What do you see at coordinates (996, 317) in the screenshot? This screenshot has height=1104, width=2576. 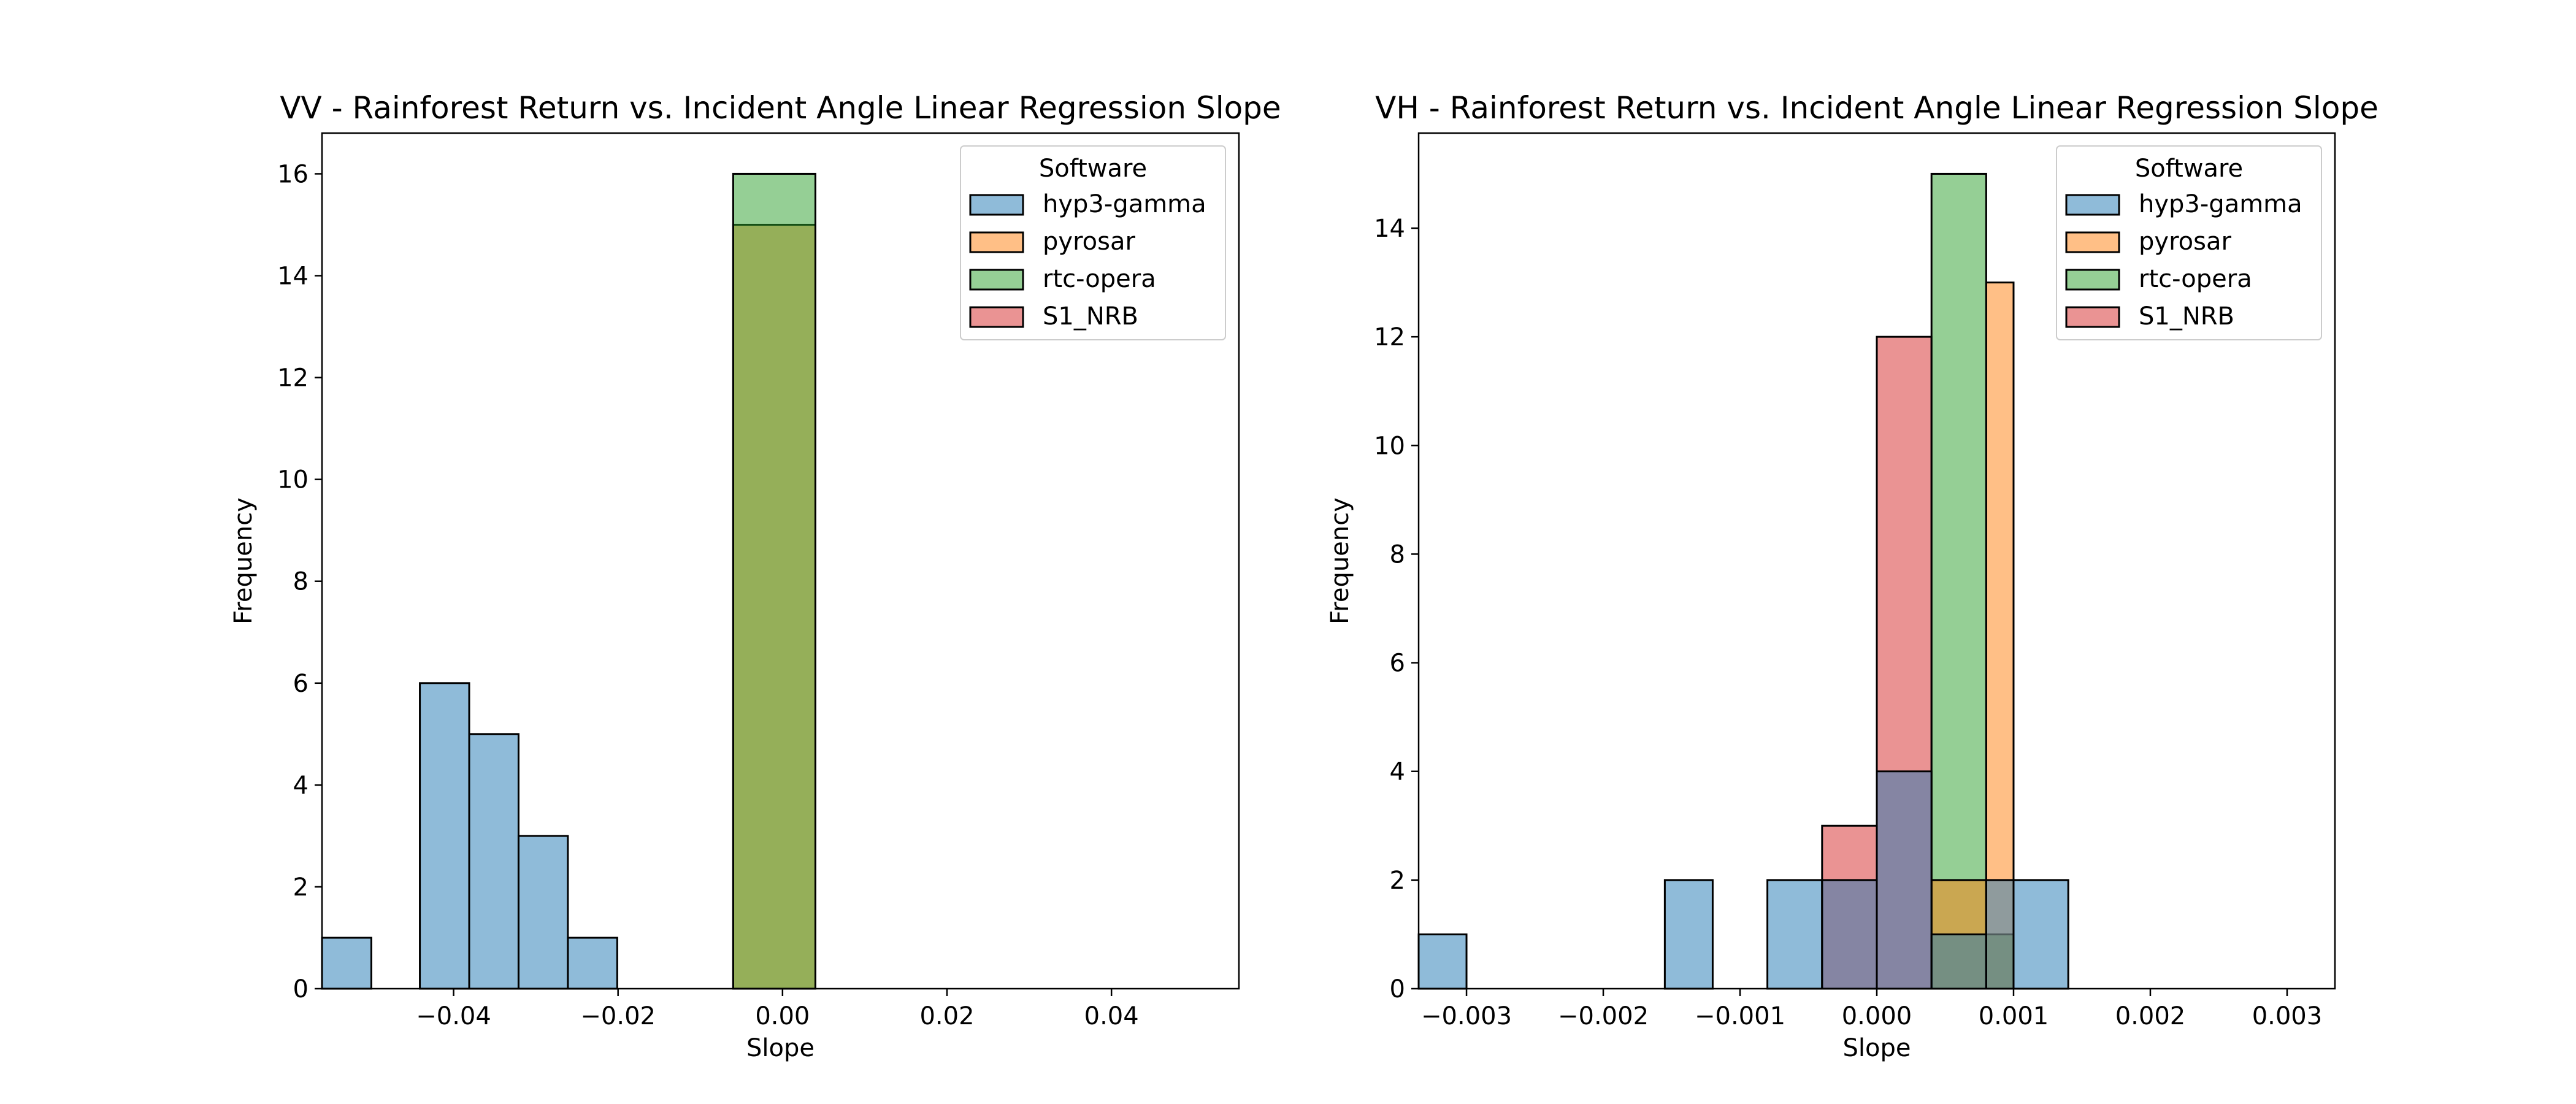 I see `left-legend-swatch-s1-nrb` at bounding box center [996, 317].